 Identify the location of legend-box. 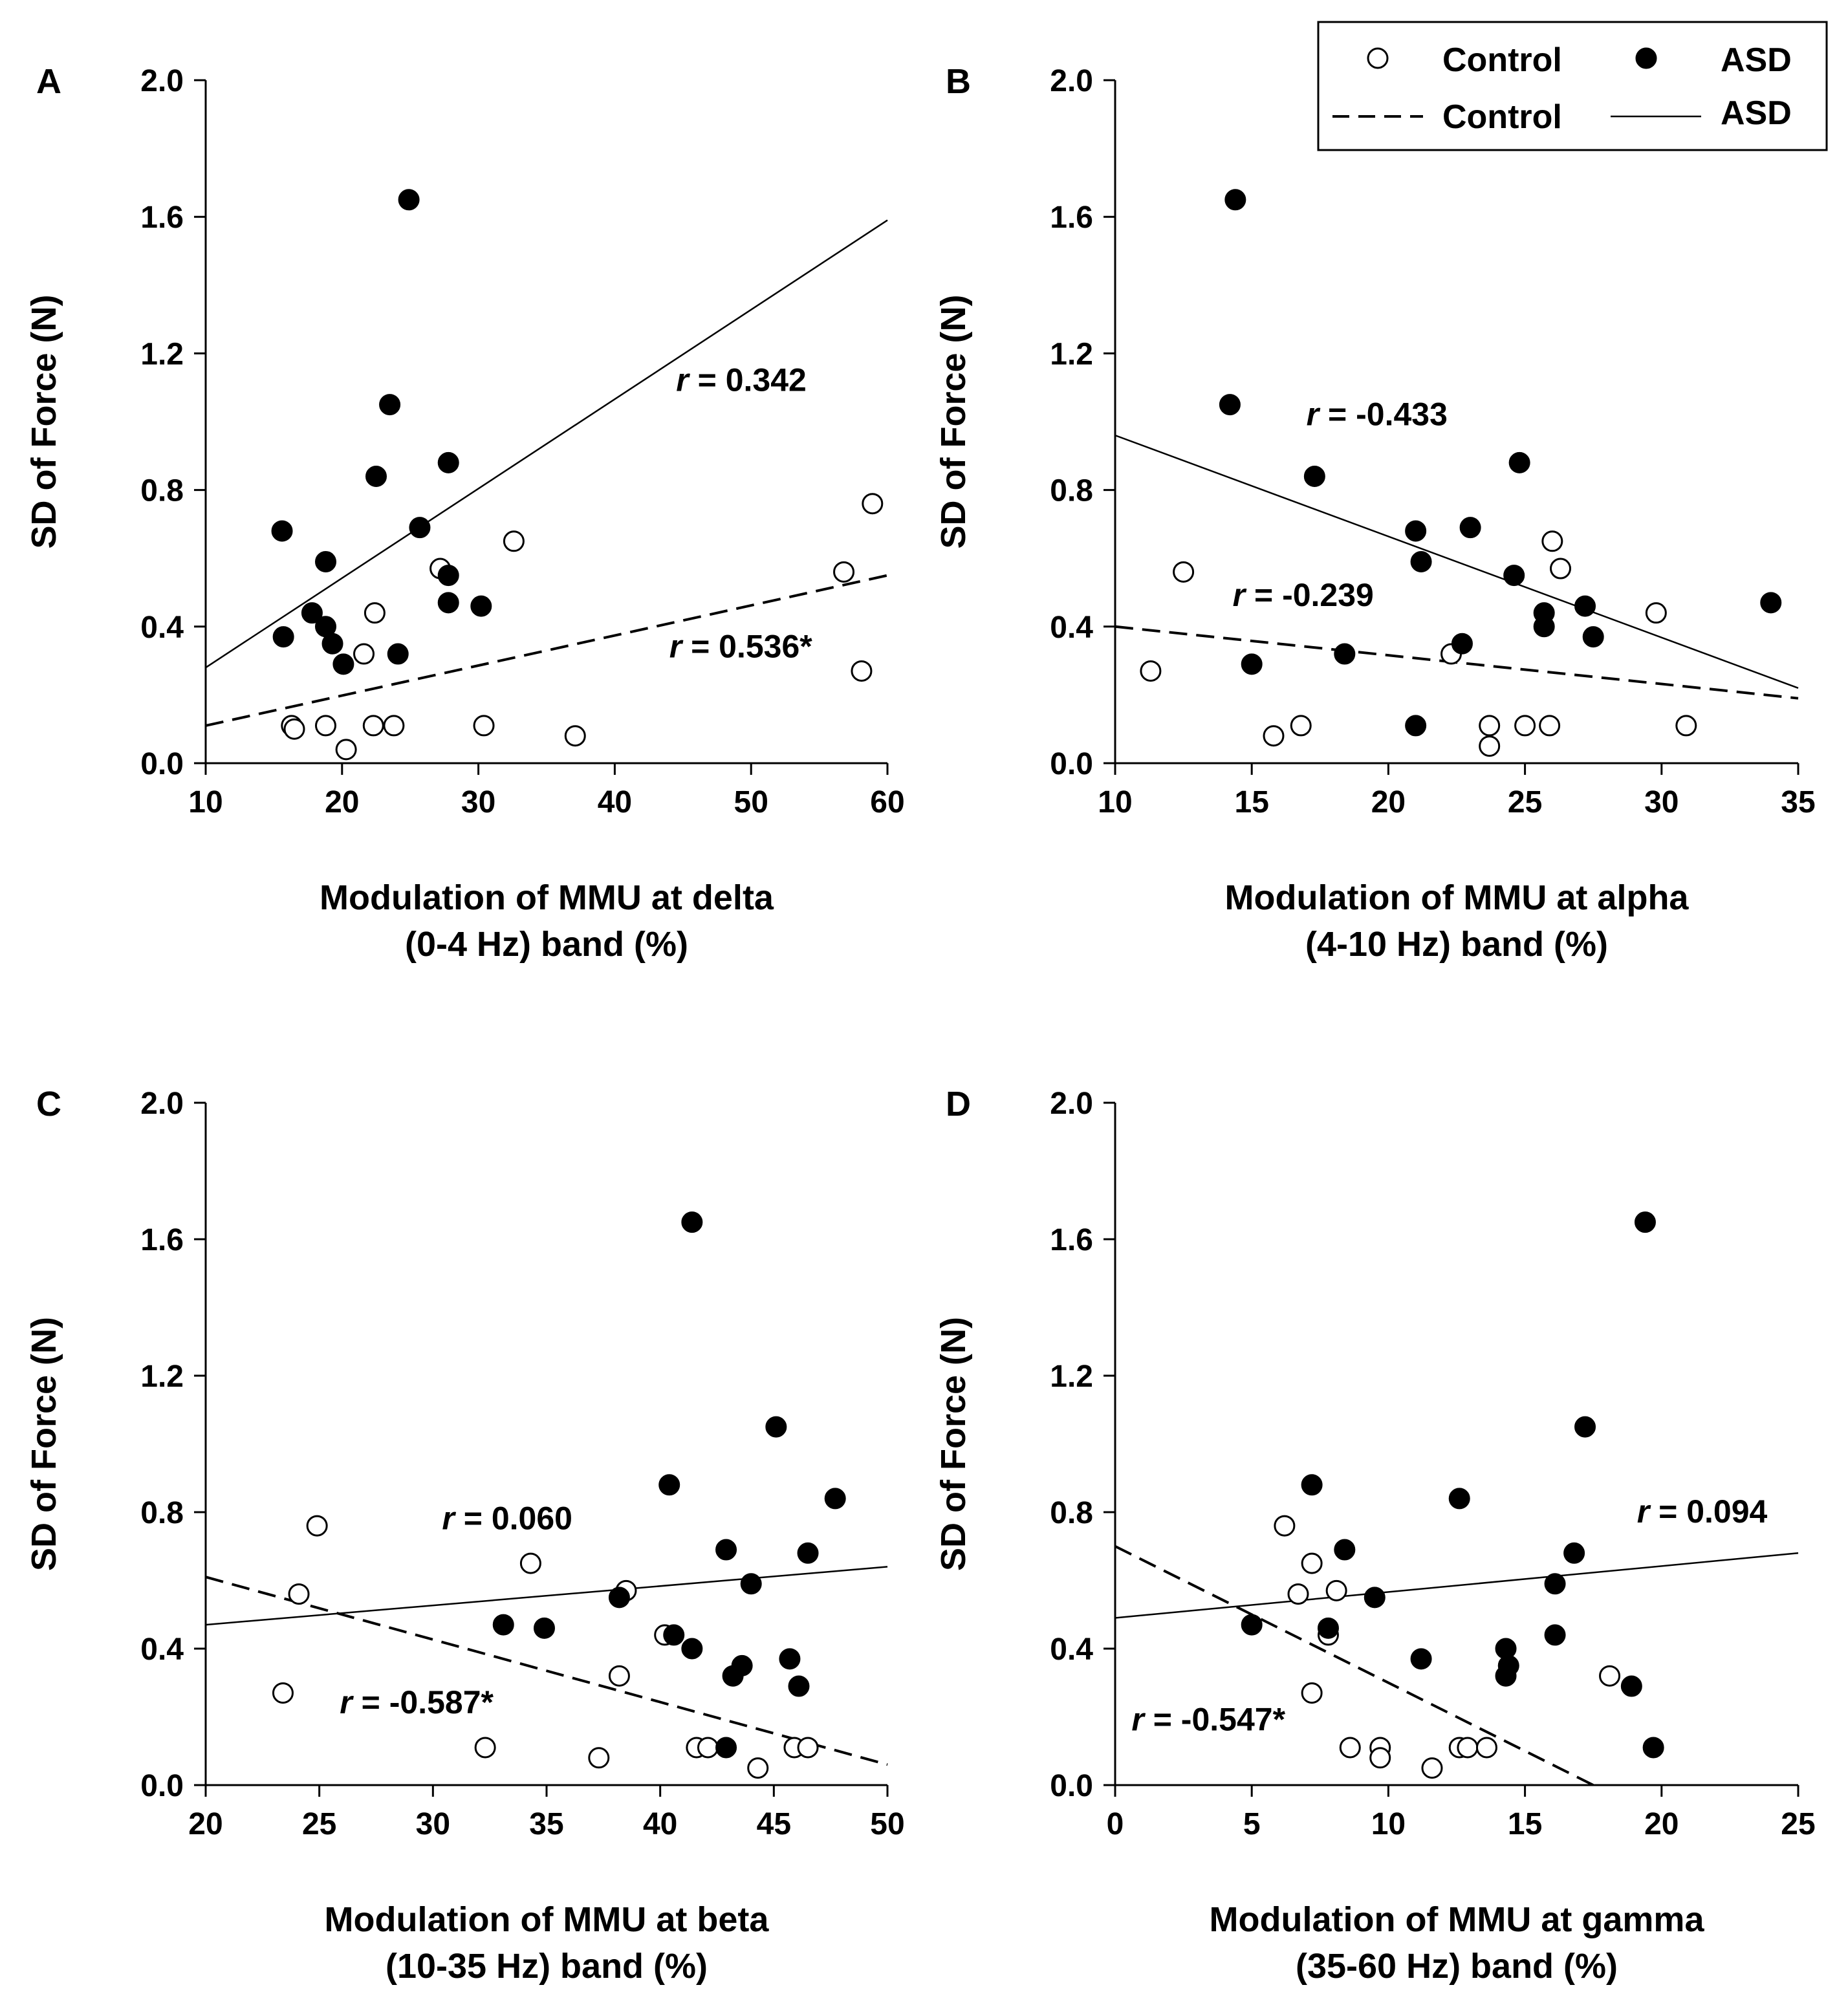
(1572, 86).